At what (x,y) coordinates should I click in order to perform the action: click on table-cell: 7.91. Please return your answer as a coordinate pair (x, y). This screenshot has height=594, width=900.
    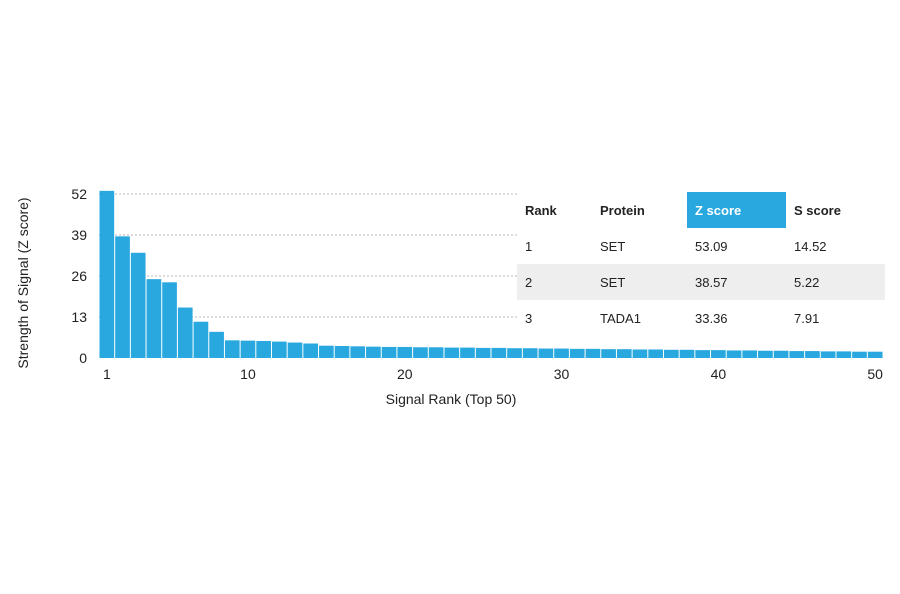
    Looking at the image, I should click on (806, 318).